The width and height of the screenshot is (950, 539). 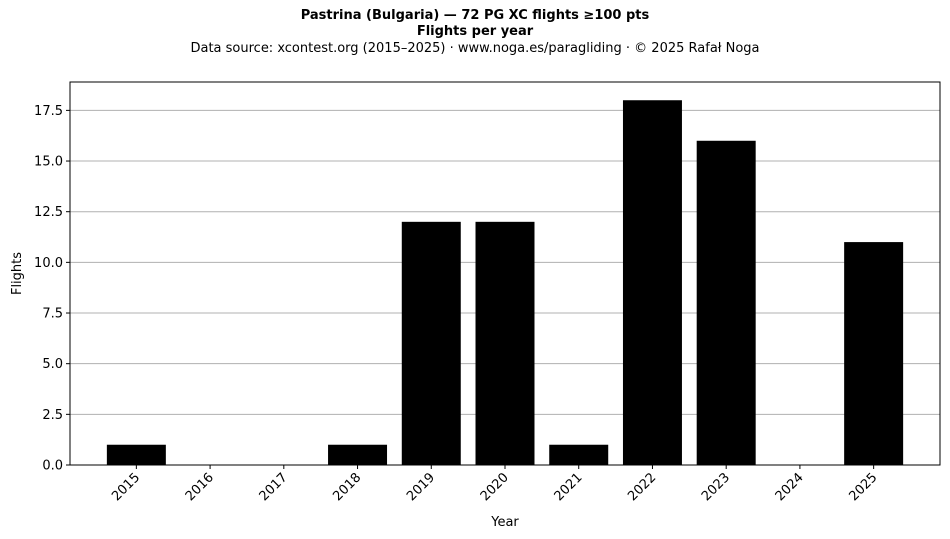 I want to click on x-tick-label: 2024, so click(x=790, y=487).